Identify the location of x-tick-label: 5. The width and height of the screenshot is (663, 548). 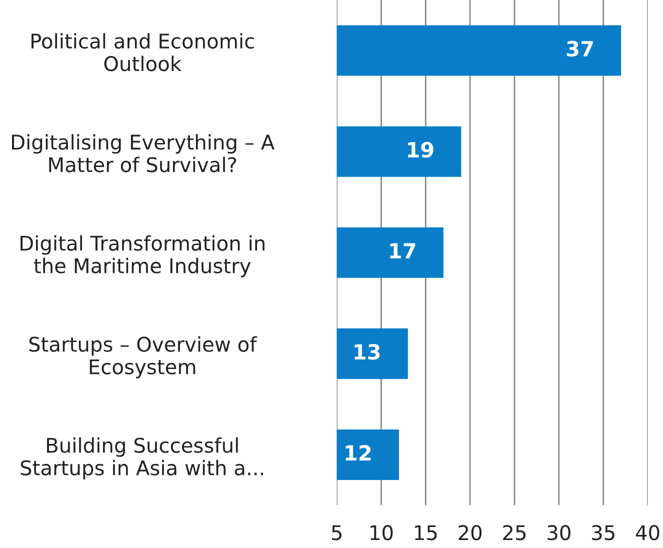
(337, 532).